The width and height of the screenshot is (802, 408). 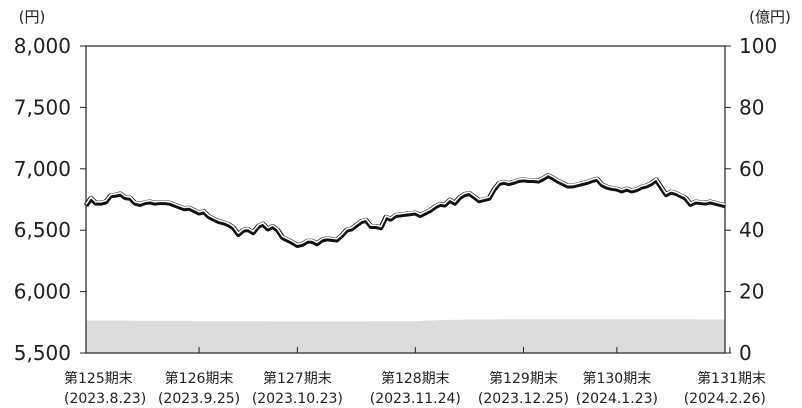 What do you see at coordinates (523, 399) in the screenshot?
I see `x-date-label: (2023.12.25)` at bounding box center [523, 399].